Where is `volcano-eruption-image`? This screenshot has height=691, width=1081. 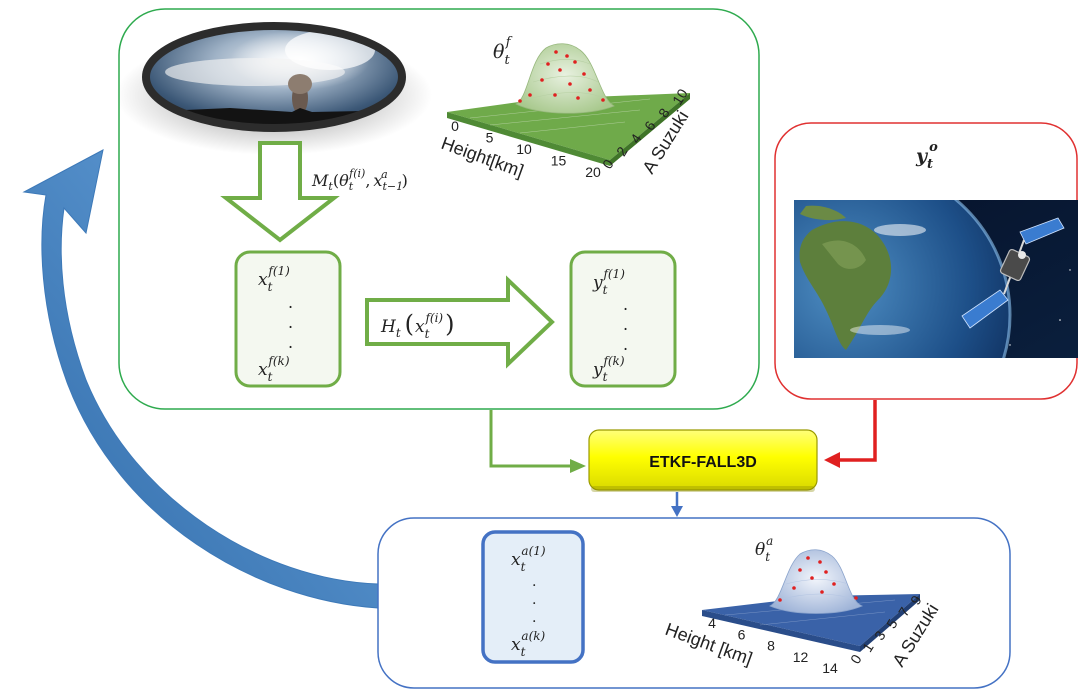
volcano-eruption-image is located at coordinates (274, 88).